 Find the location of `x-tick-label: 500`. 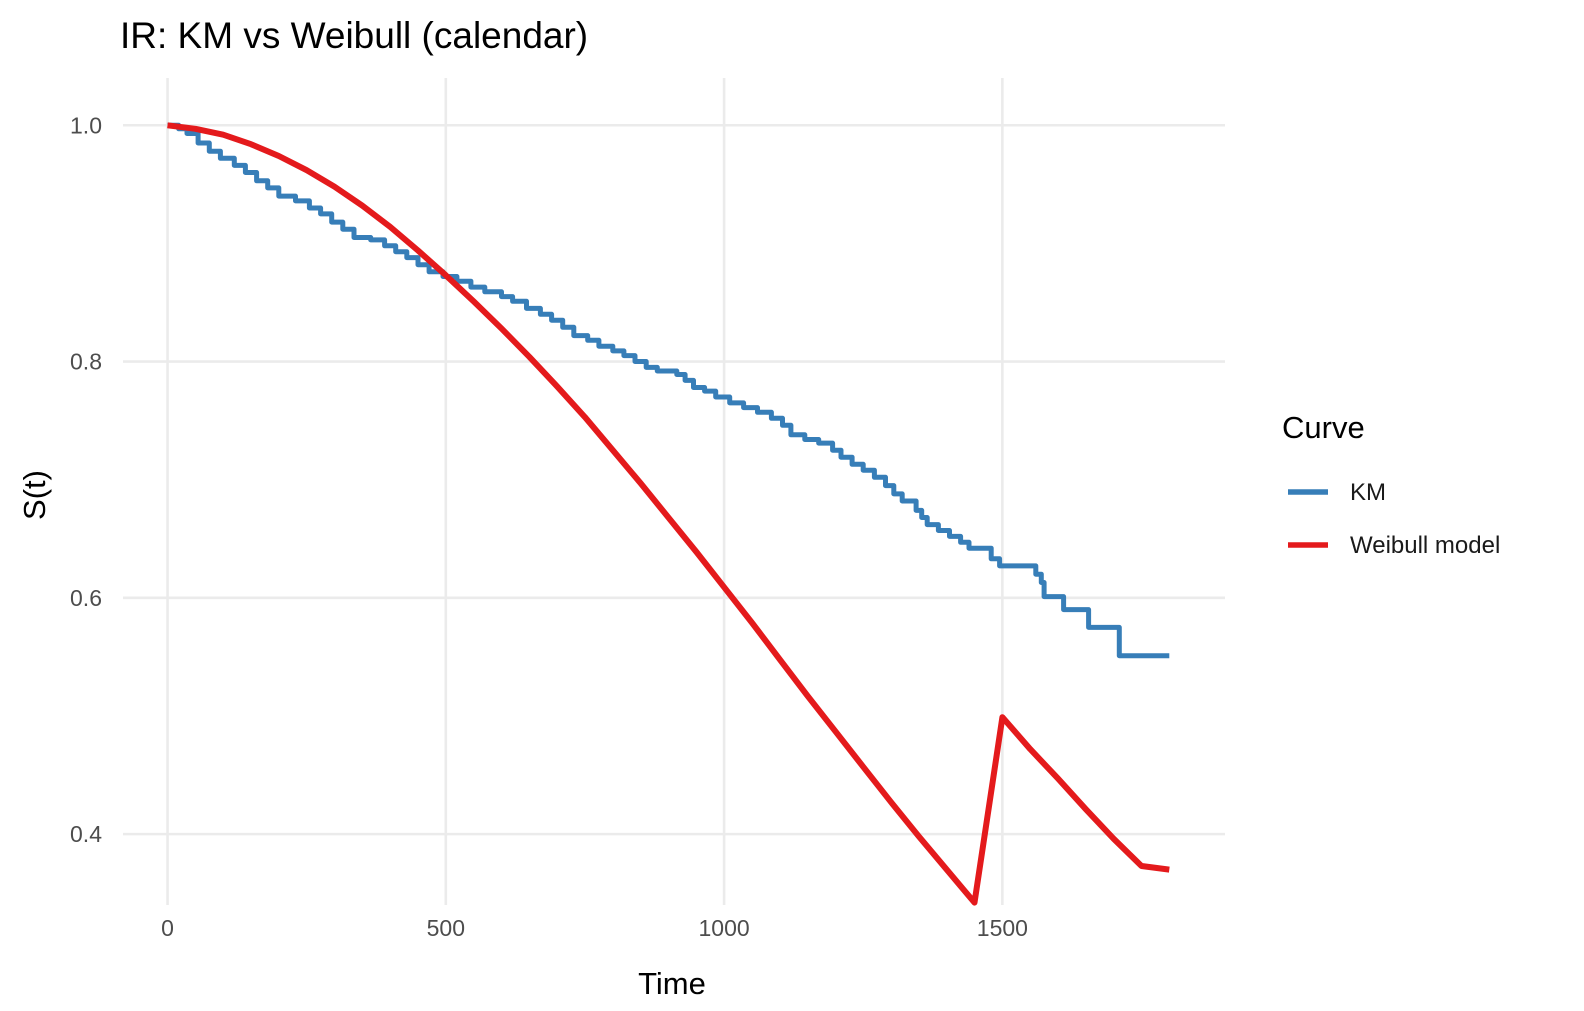

x-tick-label: 500 is located at coordinates (446, 928).